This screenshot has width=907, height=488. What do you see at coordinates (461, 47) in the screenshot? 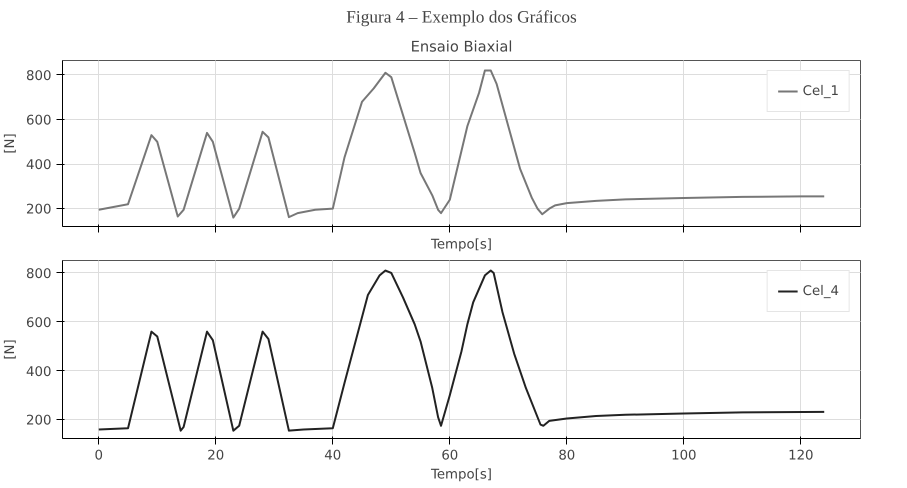
I see `chart-title: Ensaio Biaxial` at bounding box center [461, 47].